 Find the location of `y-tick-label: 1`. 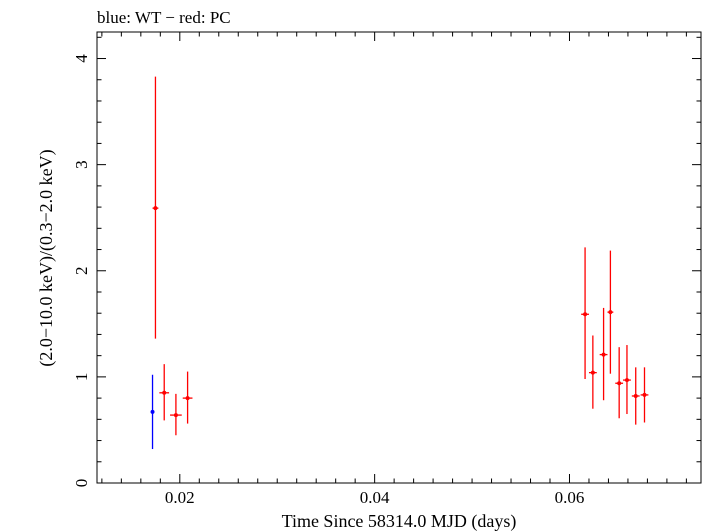

y-tick-label: 1 is located at coordinates (81, 377).